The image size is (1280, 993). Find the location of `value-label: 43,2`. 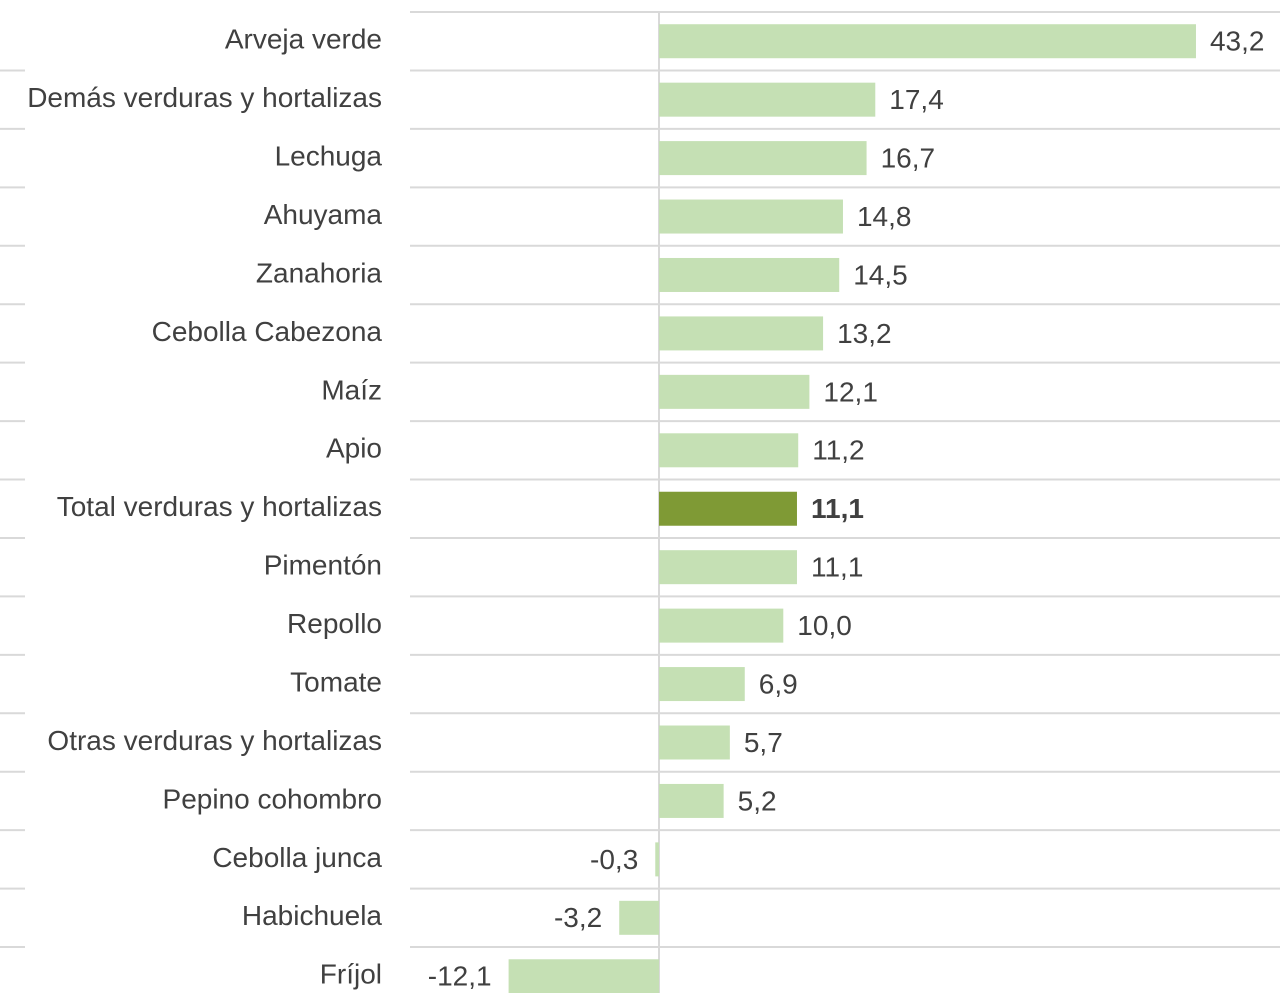

value-label: 43,2 is located at coordinates (1237, 41).